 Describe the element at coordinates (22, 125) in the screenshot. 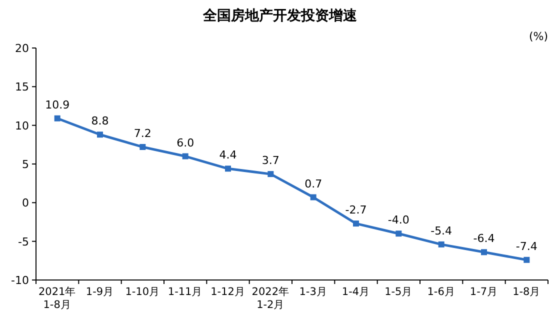

I see `y-tick-label: 10` at that location.